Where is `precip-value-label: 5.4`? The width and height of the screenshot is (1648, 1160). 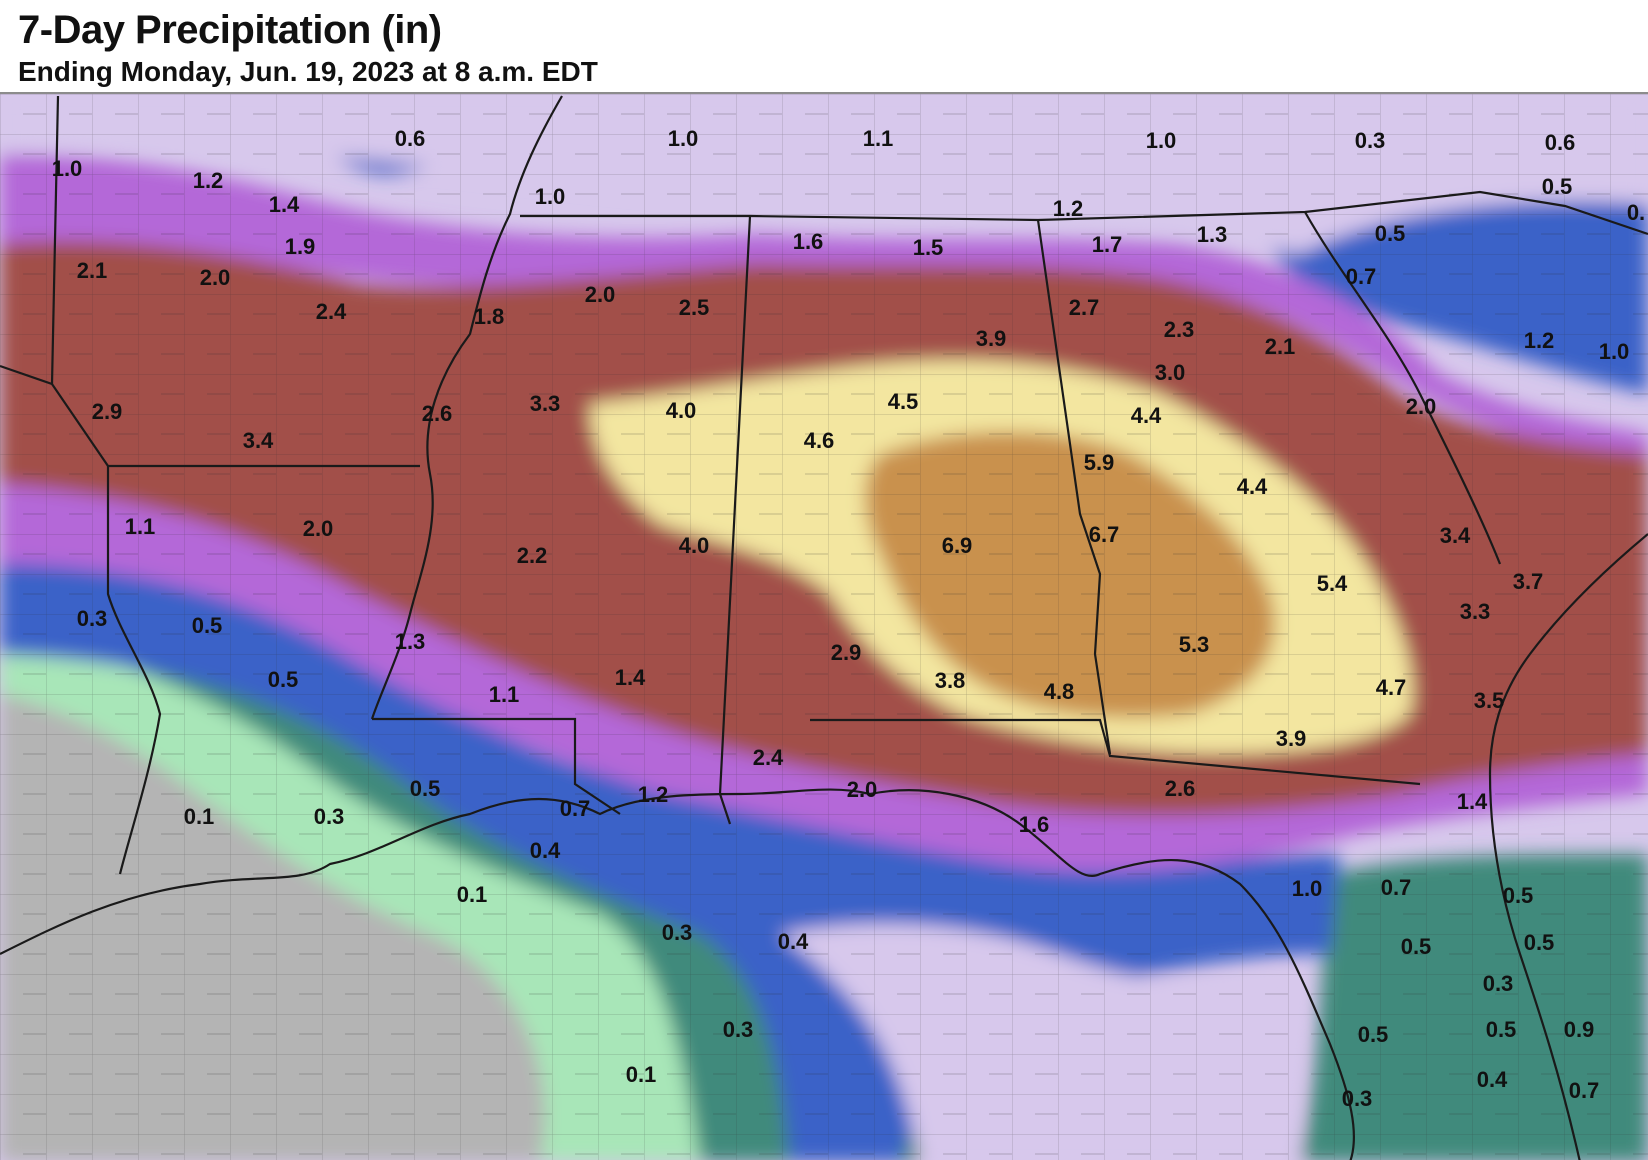 precip-value-label: 5.4 is located at coordinates (1332, 583).